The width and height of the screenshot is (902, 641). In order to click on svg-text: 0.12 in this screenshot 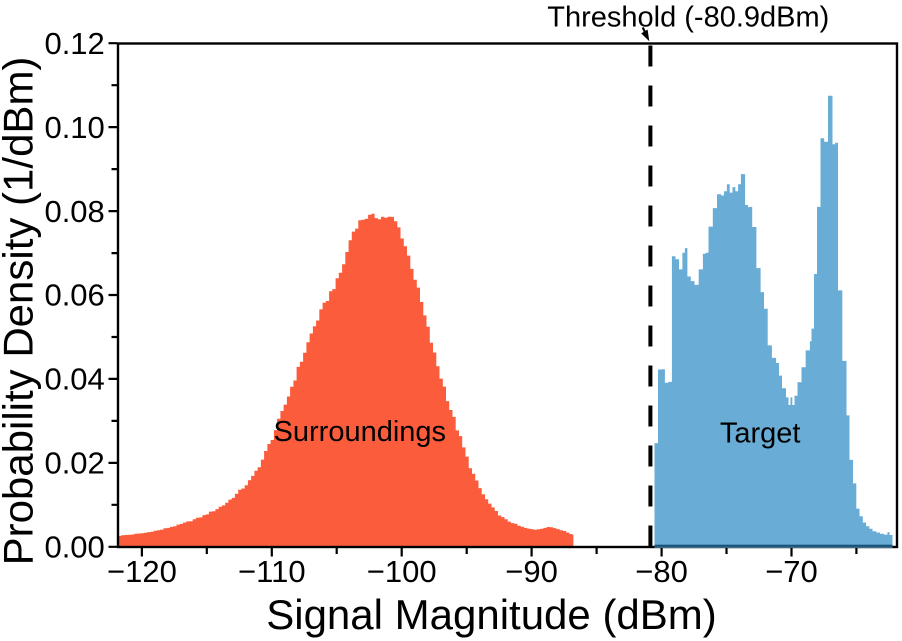, I will do `click(74, 43)`.